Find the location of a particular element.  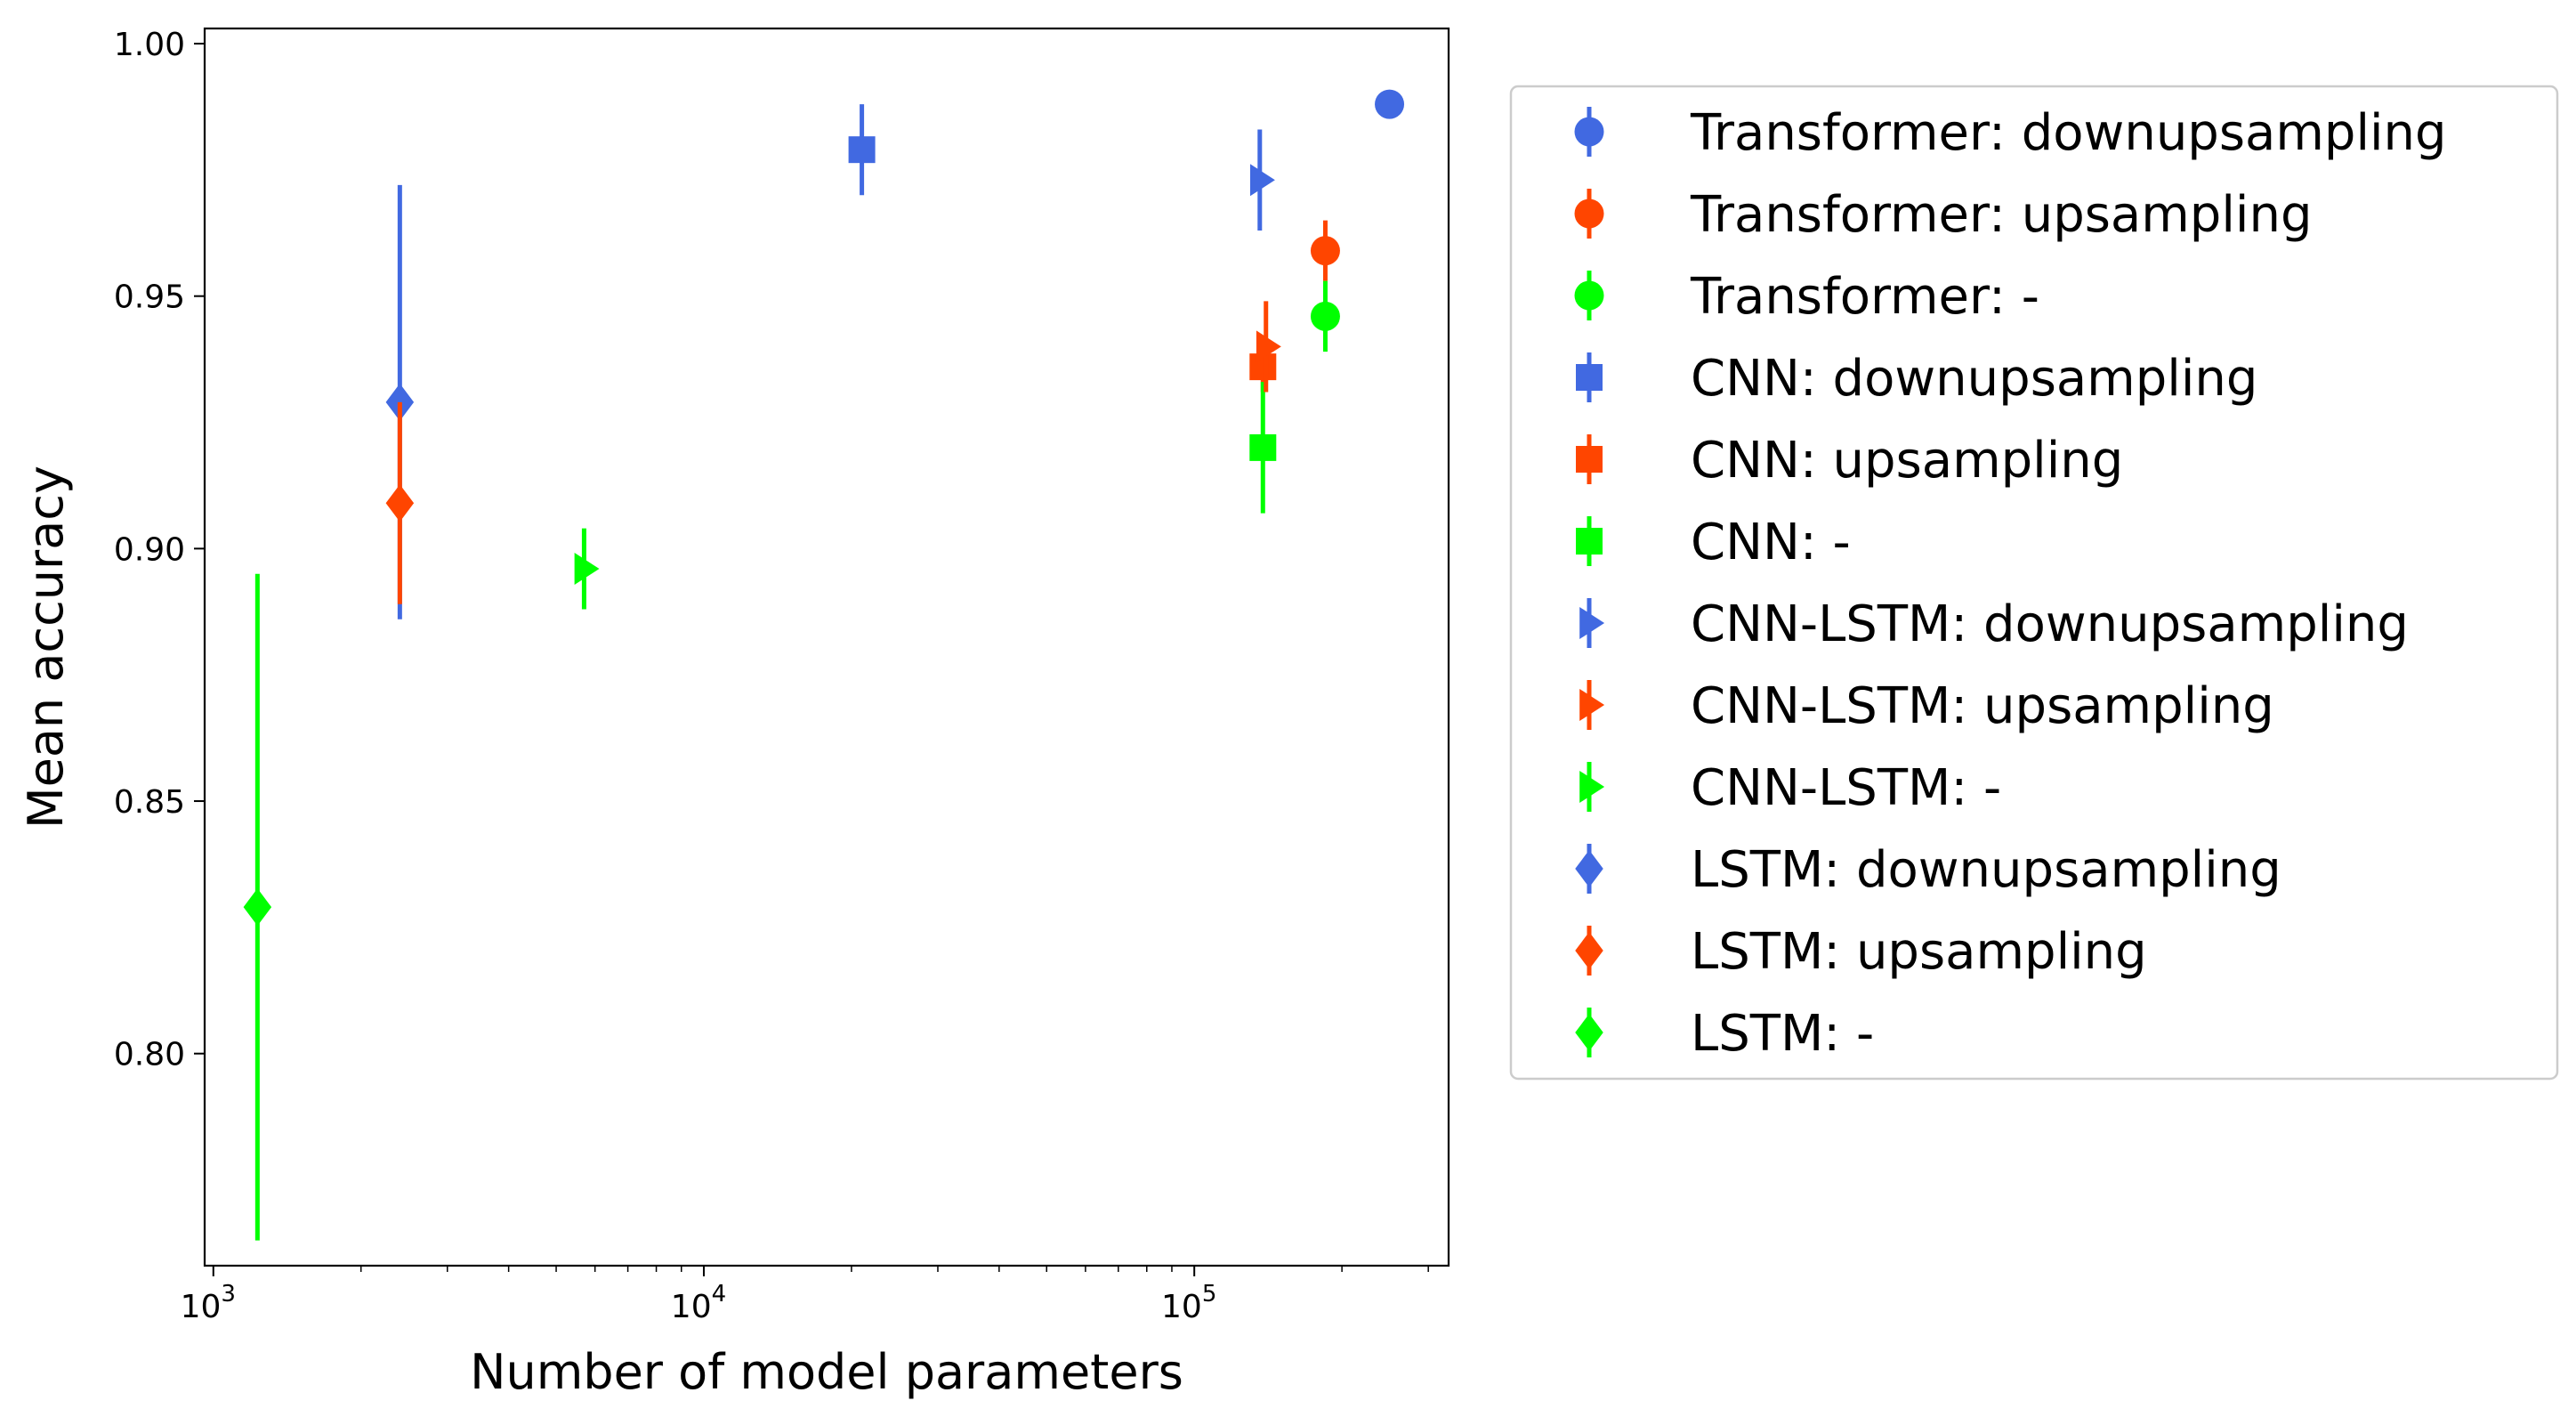

y-tick-label: 0.85 is located at coordinates (149, 802).